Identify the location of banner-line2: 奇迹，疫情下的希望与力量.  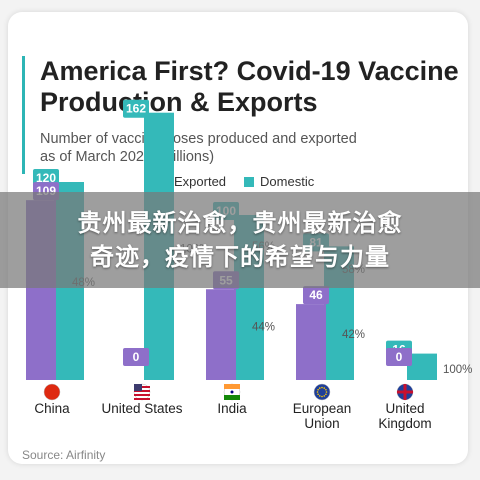
(240, 257).